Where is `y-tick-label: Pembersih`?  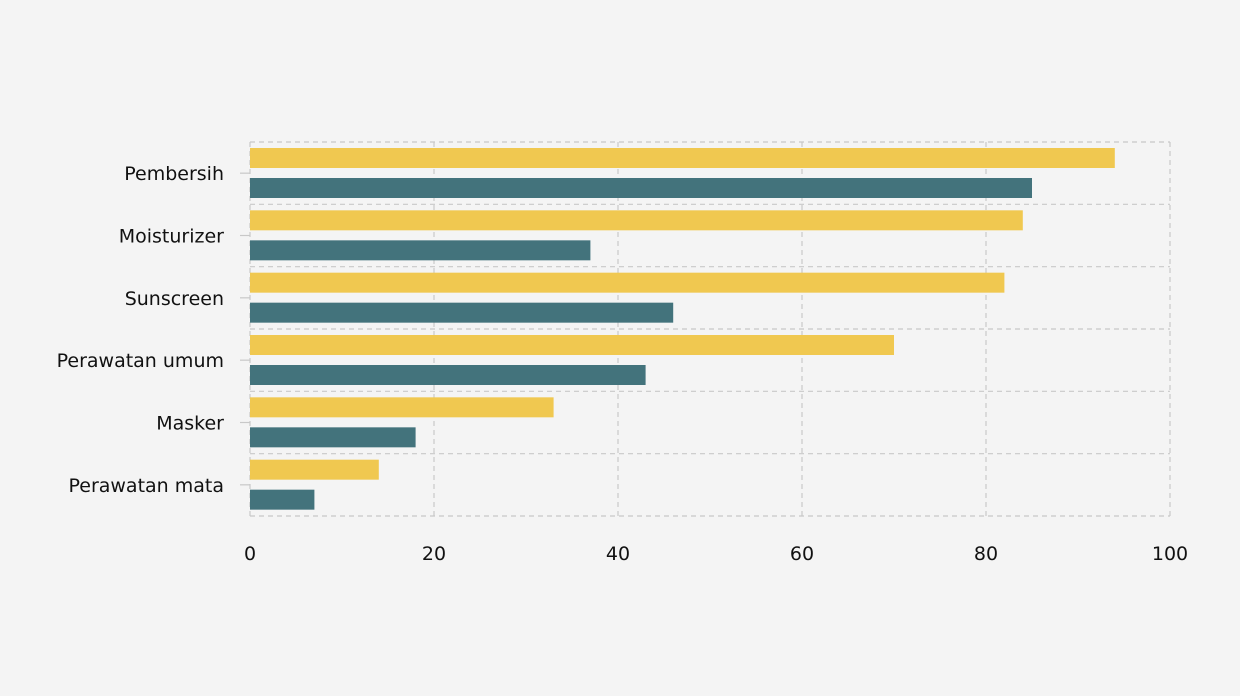 y-tick-label: Pembersih is located at coordinates (174, 174).